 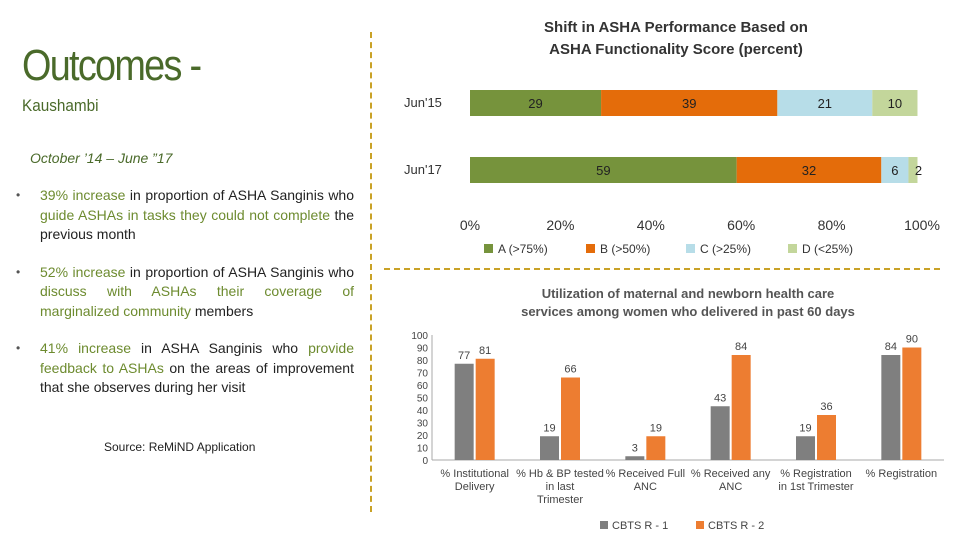 What do you see at coordinates (725, 249) in the screenshot?
I see `legend-label: C (>25%)` at bounding box center [725, 249].